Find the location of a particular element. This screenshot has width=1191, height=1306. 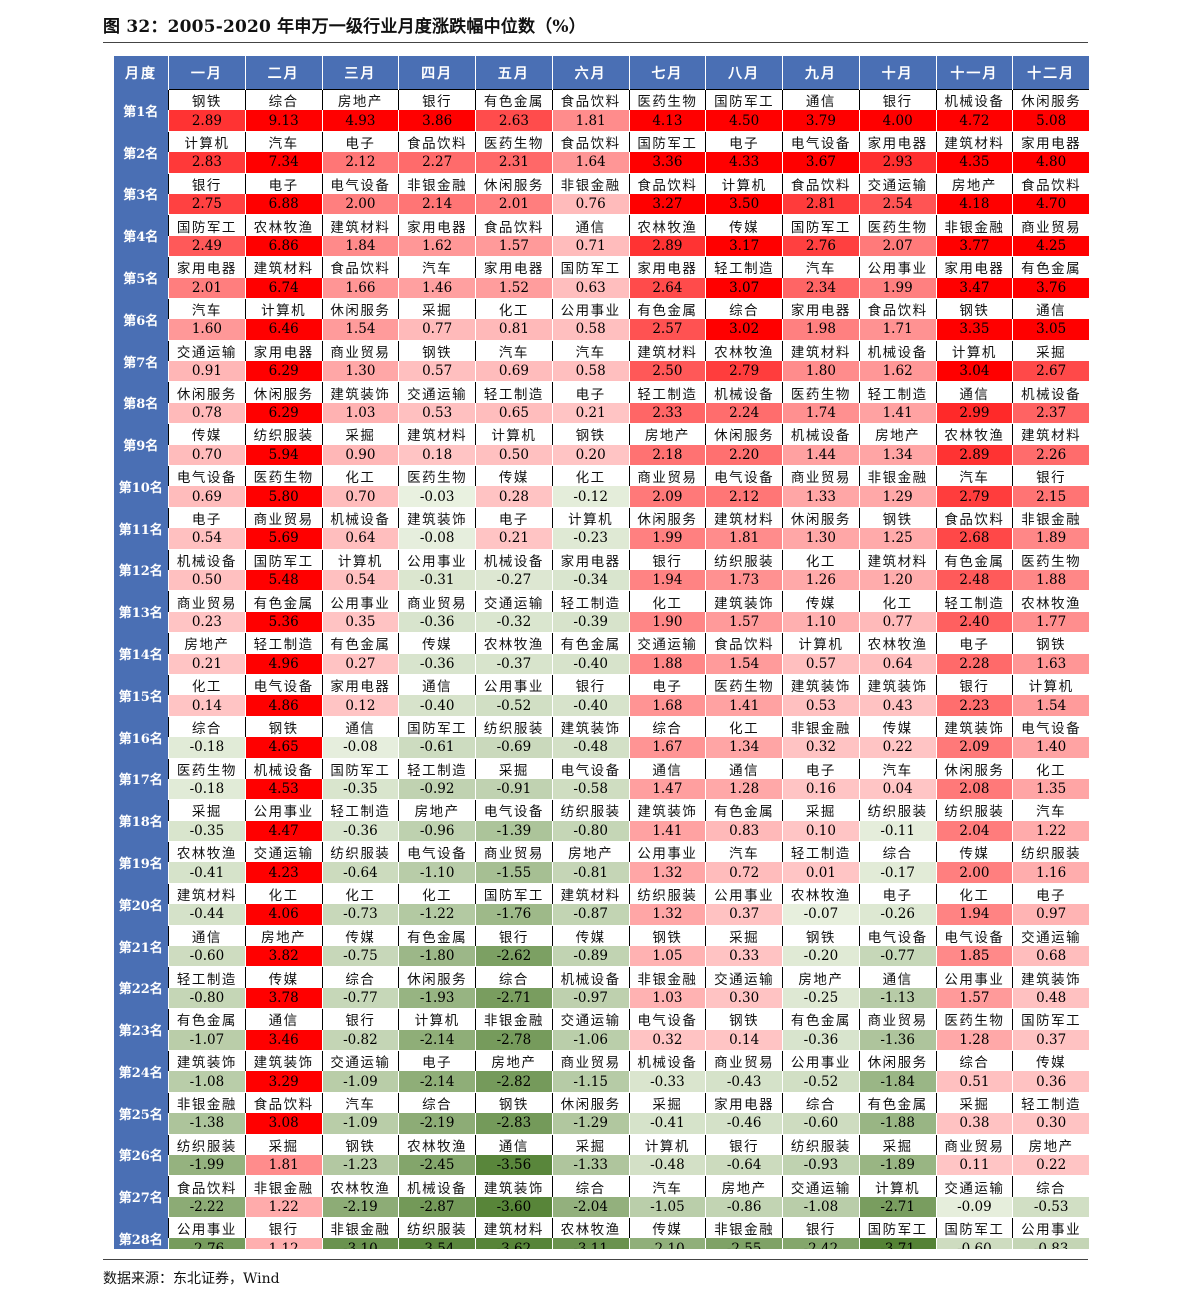

median-change-cell: 0.72 is located at coordinates (744, 873).